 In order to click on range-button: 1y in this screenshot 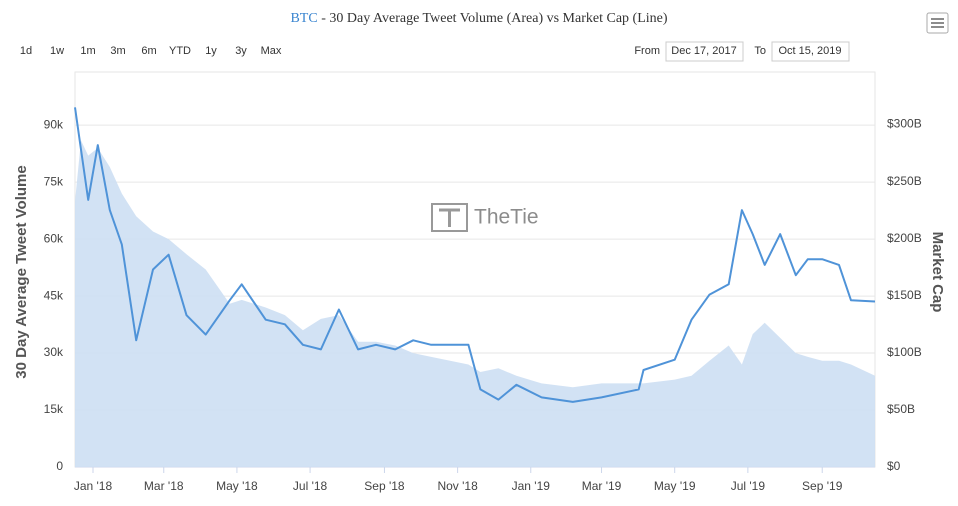, I will do `click(211, 51)`.